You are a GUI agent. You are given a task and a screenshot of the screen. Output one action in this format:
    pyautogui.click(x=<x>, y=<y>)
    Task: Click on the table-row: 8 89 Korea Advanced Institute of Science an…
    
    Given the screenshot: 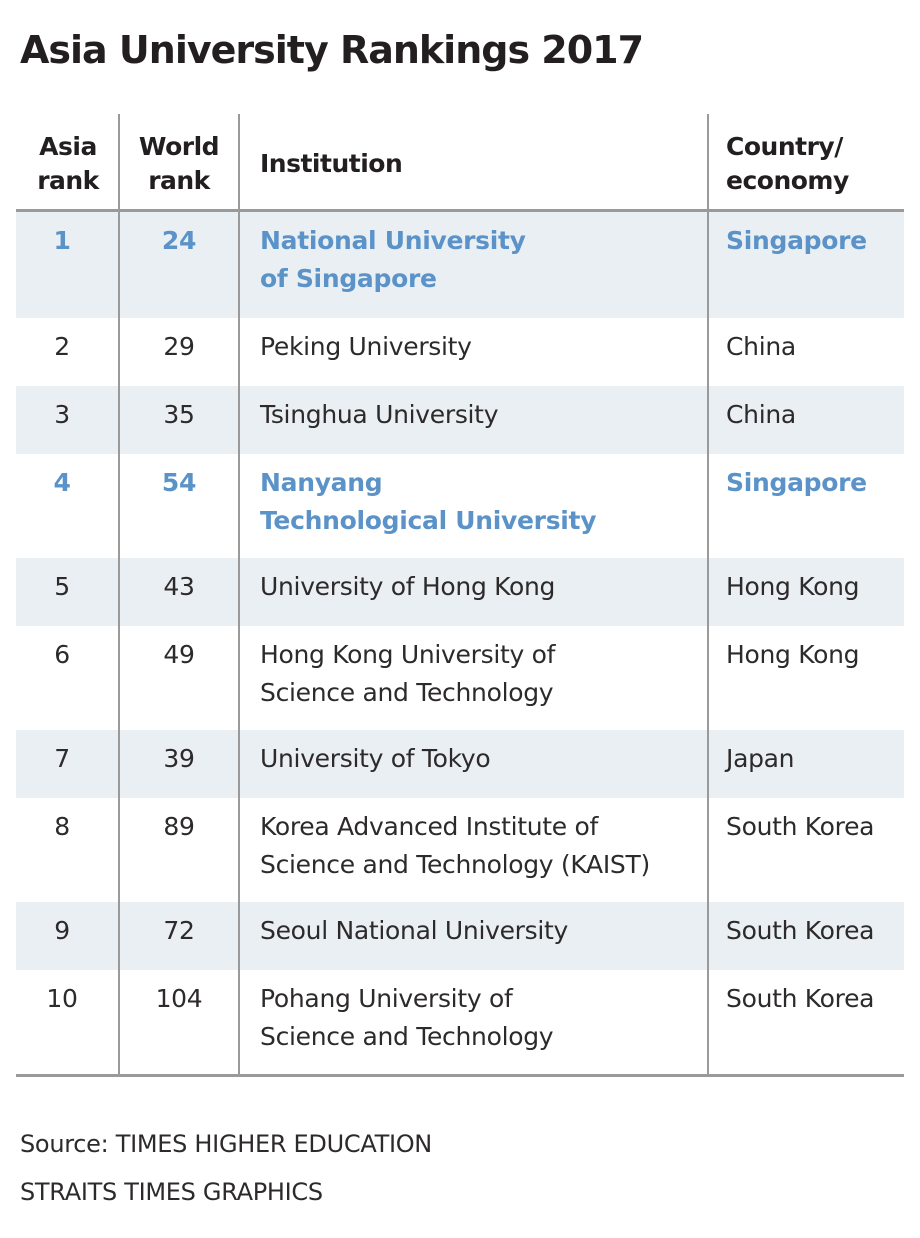 What is the action you would take?
    pyautogui.click(x=460, y=850)
    